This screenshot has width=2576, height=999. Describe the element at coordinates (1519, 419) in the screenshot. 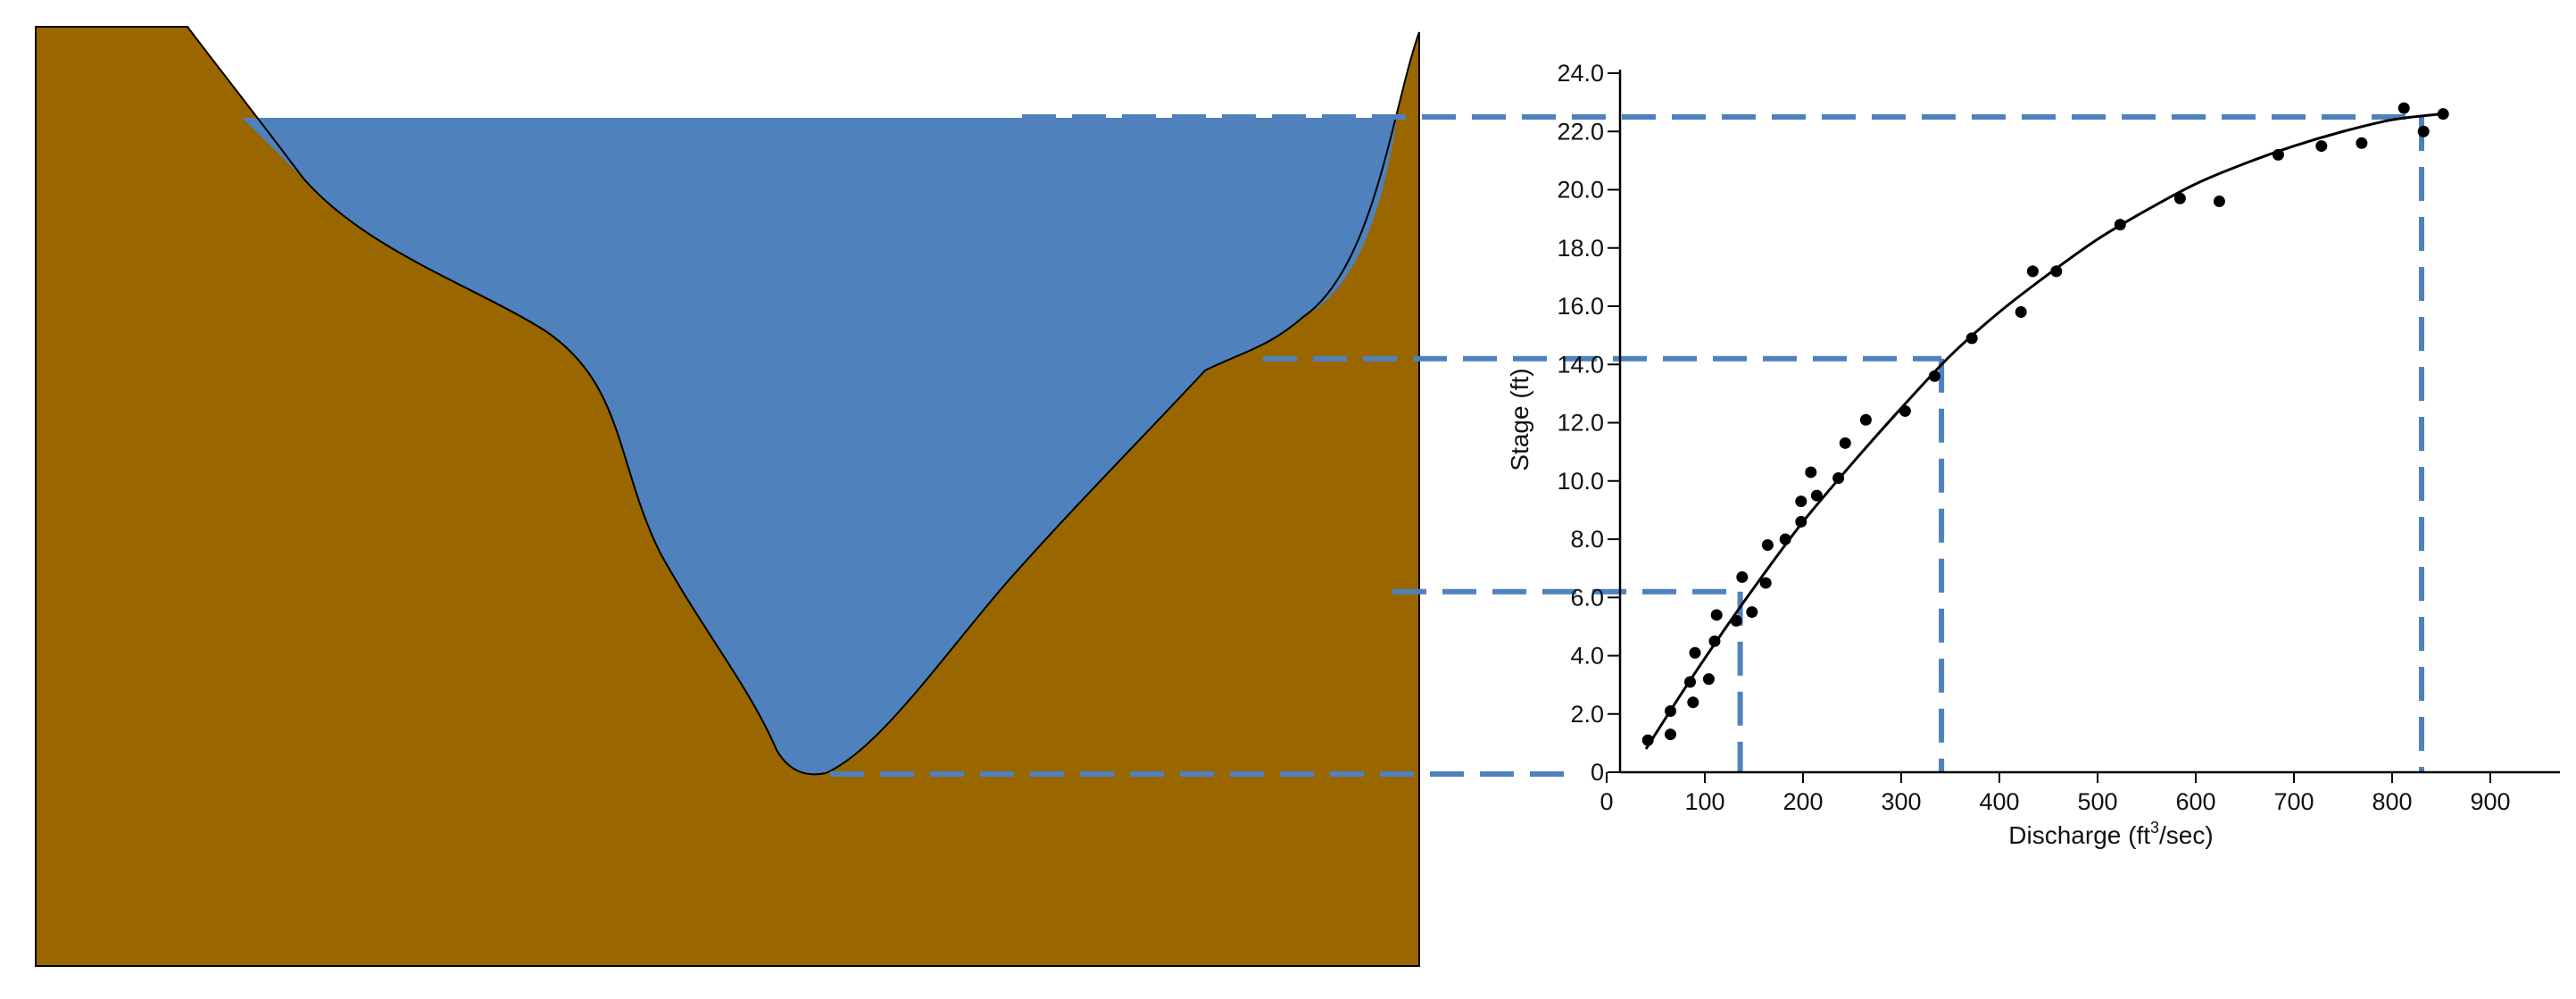

I see `y-axis-title: Stage (ft)` at that location.